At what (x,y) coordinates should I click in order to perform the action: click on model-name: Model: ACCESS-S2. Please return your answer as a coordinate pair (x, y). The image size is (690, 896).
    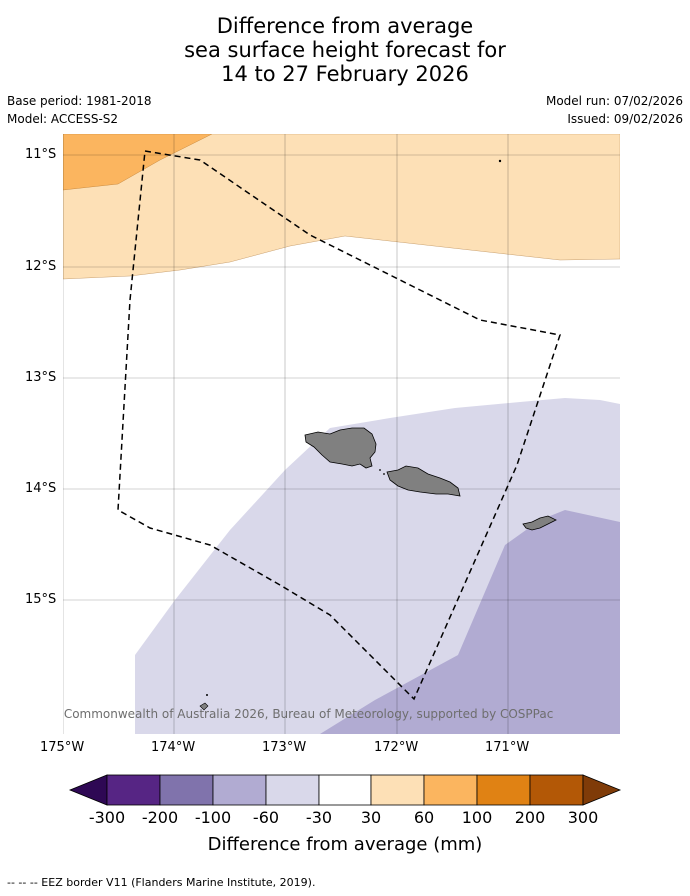
    Looking at the image, I should click on (63, 119).